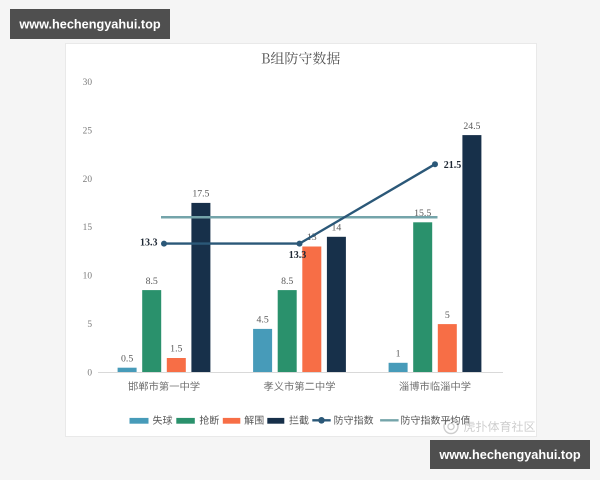 The width and height of the screenshot is (600, 480). What do you see at coordinates (127, 358) in the screenshot?
I see `svg-text: 0.5` at bounding box center [127, 358].